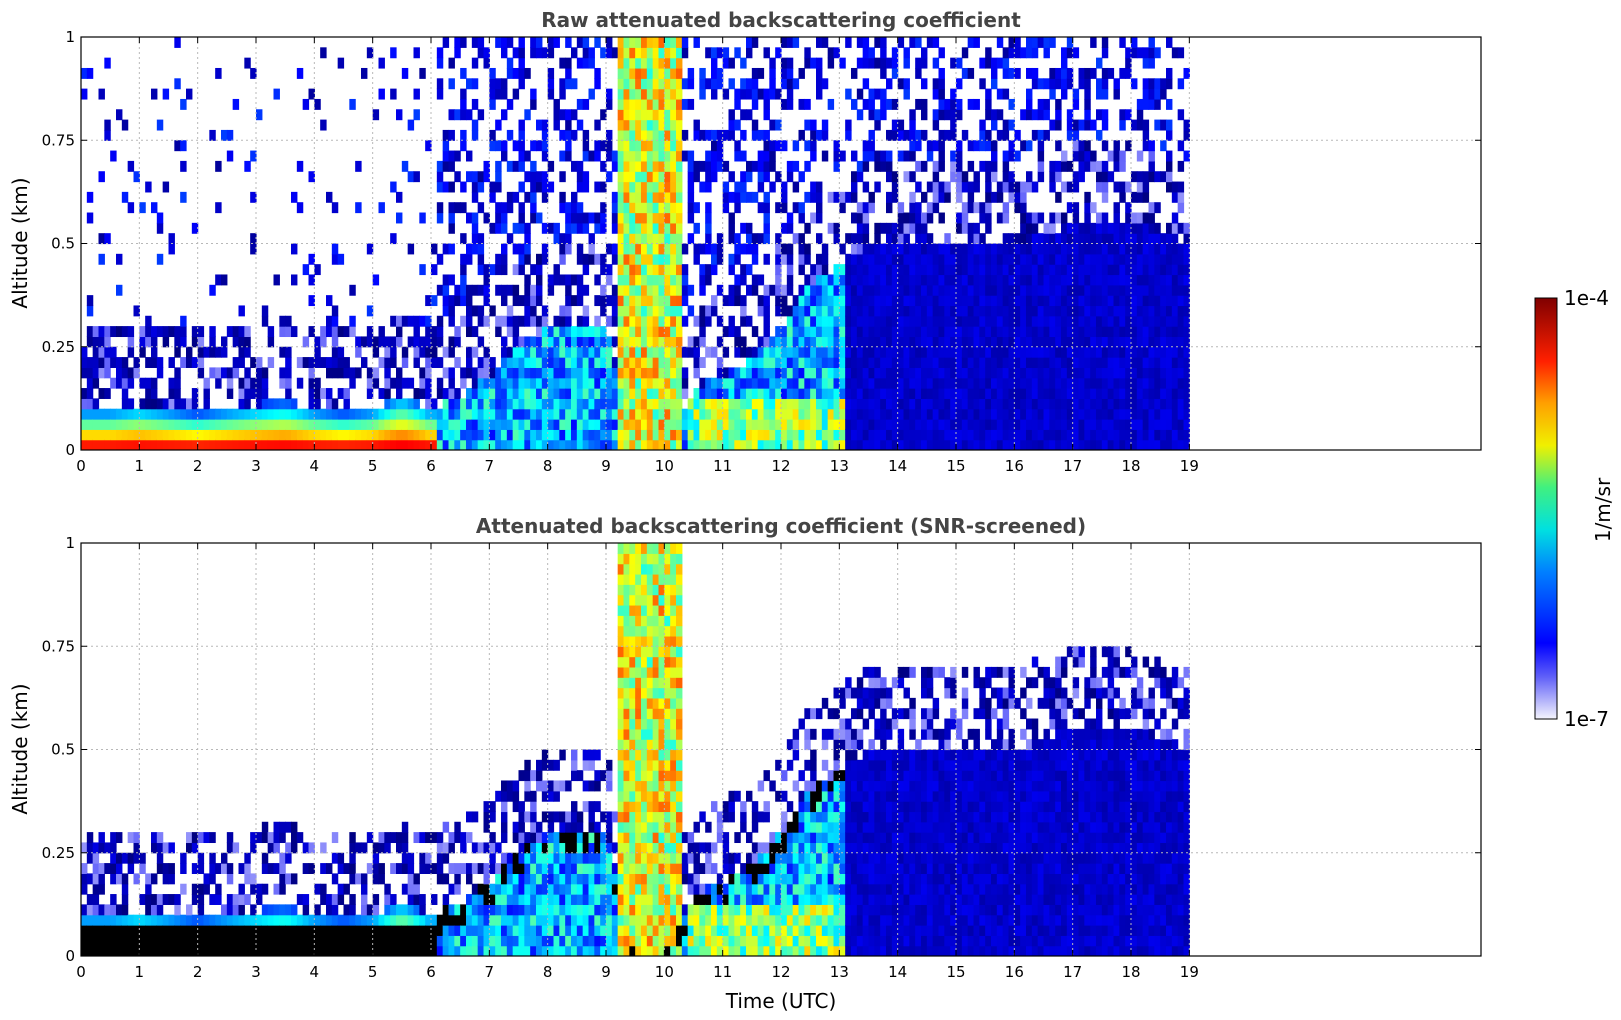  I want to click on x-tick-label: 3, so click(256, 466).